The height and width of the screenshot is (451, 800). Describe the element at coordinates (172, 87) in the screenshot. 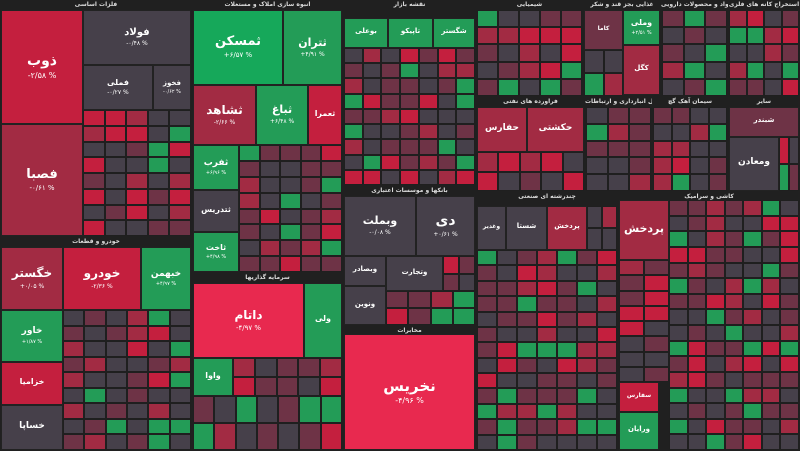

I see `tile-fkhooz: فخوز -۰/۶۲ %` at that location.